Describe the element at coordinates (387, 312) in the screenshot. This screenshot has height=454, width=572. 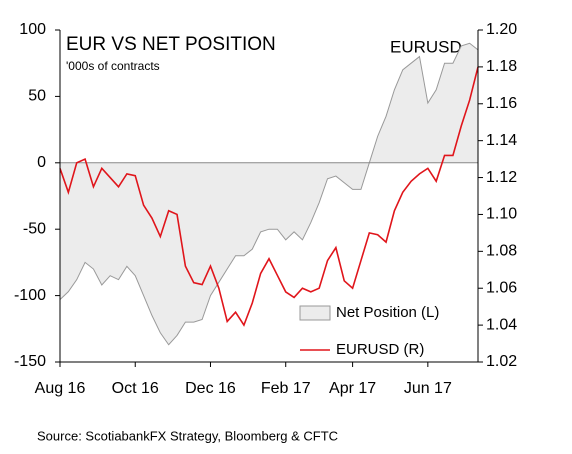
I see `legend-label: Net Position (L)` at that location.